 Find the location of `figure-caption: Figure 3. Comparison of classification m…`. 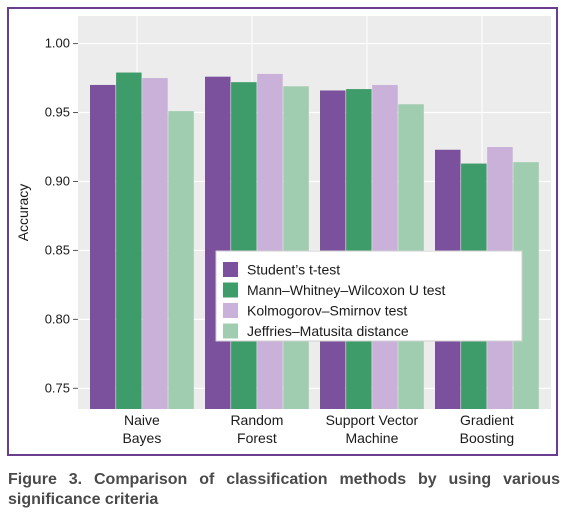

figure-caption: Figure 3. Comparison of classification m… is located at coordinates (284, 489).